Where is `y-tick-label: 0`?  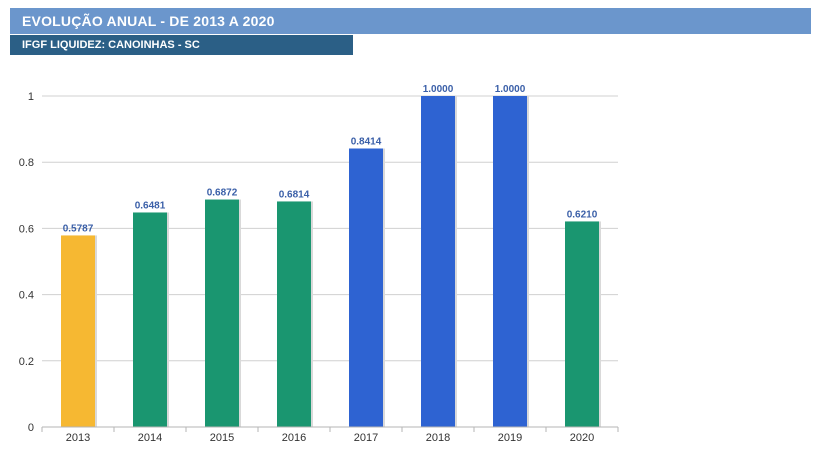 y-tick-label: 0 is located at coordinates (31, 428).